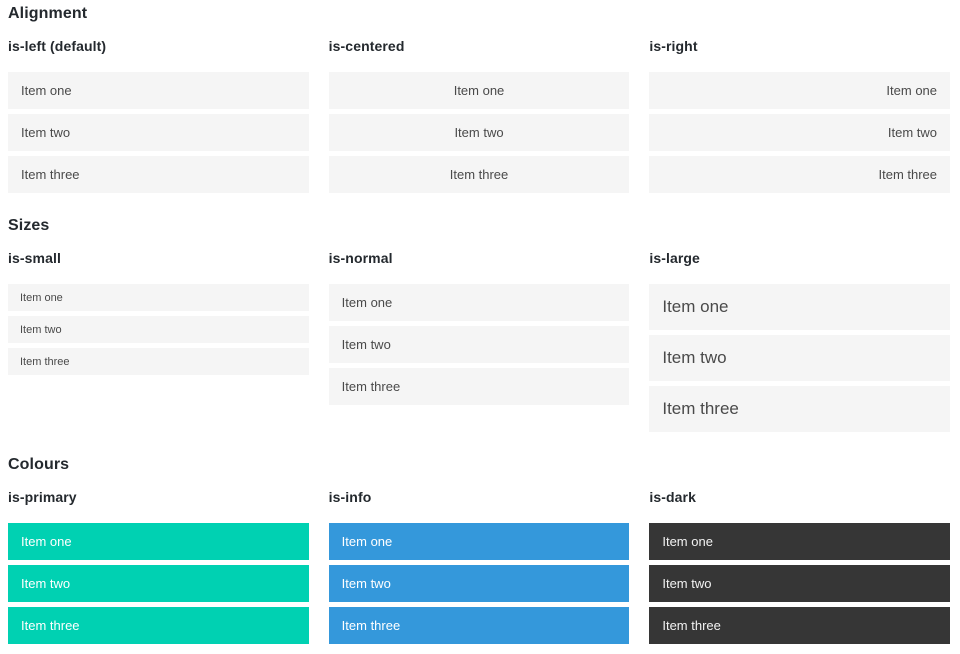 This screenshot has height=654, width=960. I want to click on column-is-large: is-large Item one Item two Item three, so click(800, 340).